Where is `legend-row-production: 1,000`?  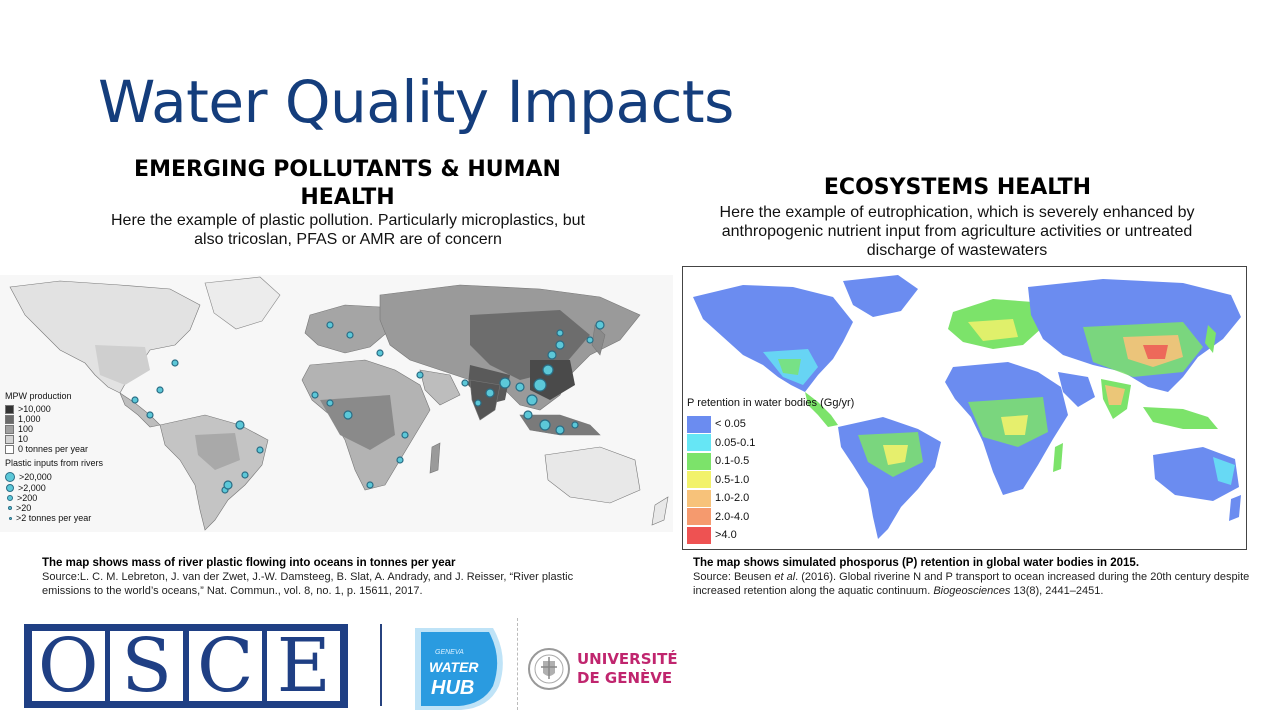
legend-row-production: 1,000 is located at coordinates (54, 419).